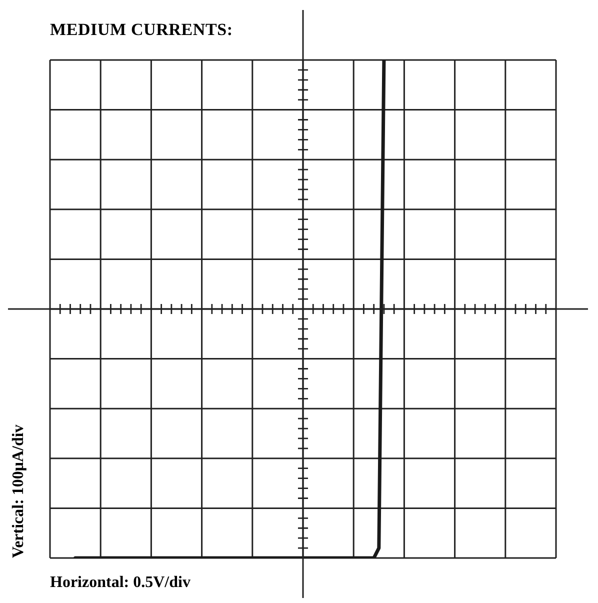  I want to click on chart-title: MEDIUM CURRENTS:, so click(141, 30).